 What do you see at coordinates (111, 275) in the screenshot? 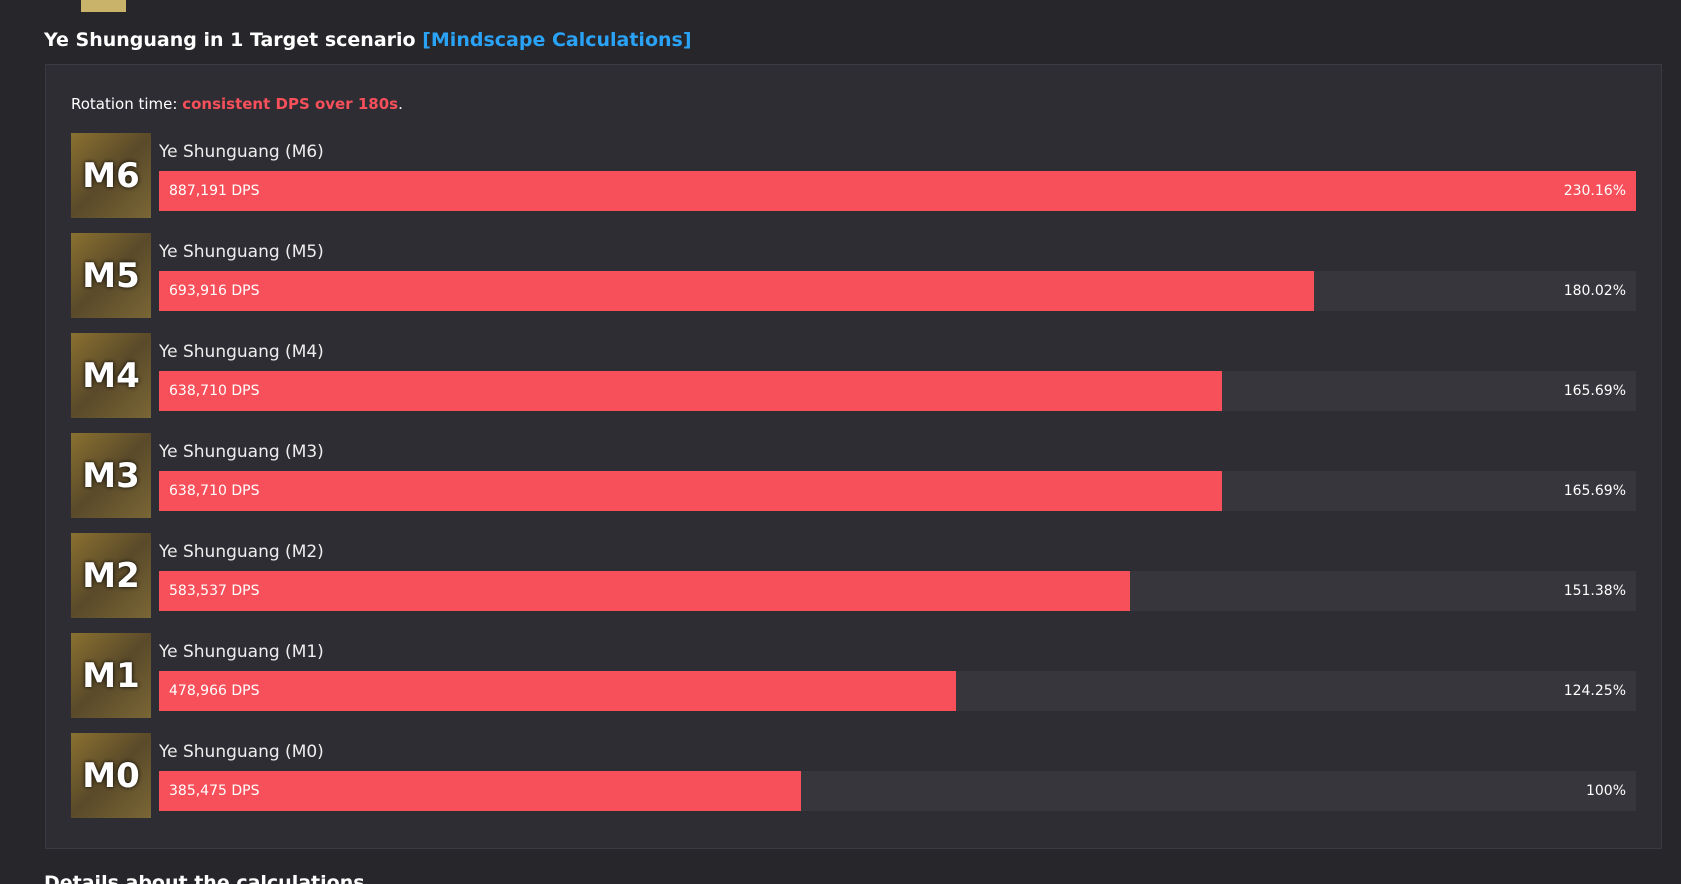
I see `icon: M5` at bounding box center [111, 275].